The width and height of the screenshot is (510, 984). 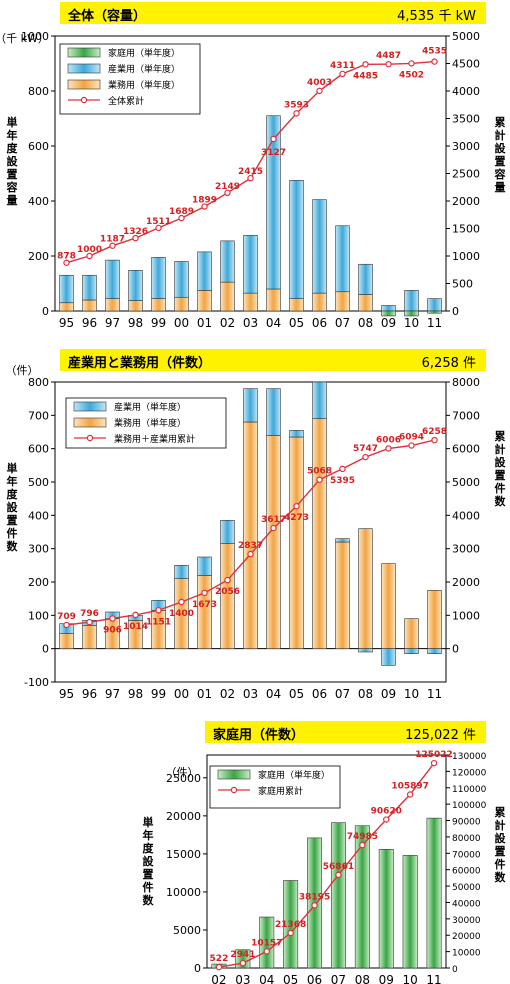 What do you see at coordinates (296, 323) in the screenshot?
I see `chart1-category-label: 05` at bounding box center [296, 323].